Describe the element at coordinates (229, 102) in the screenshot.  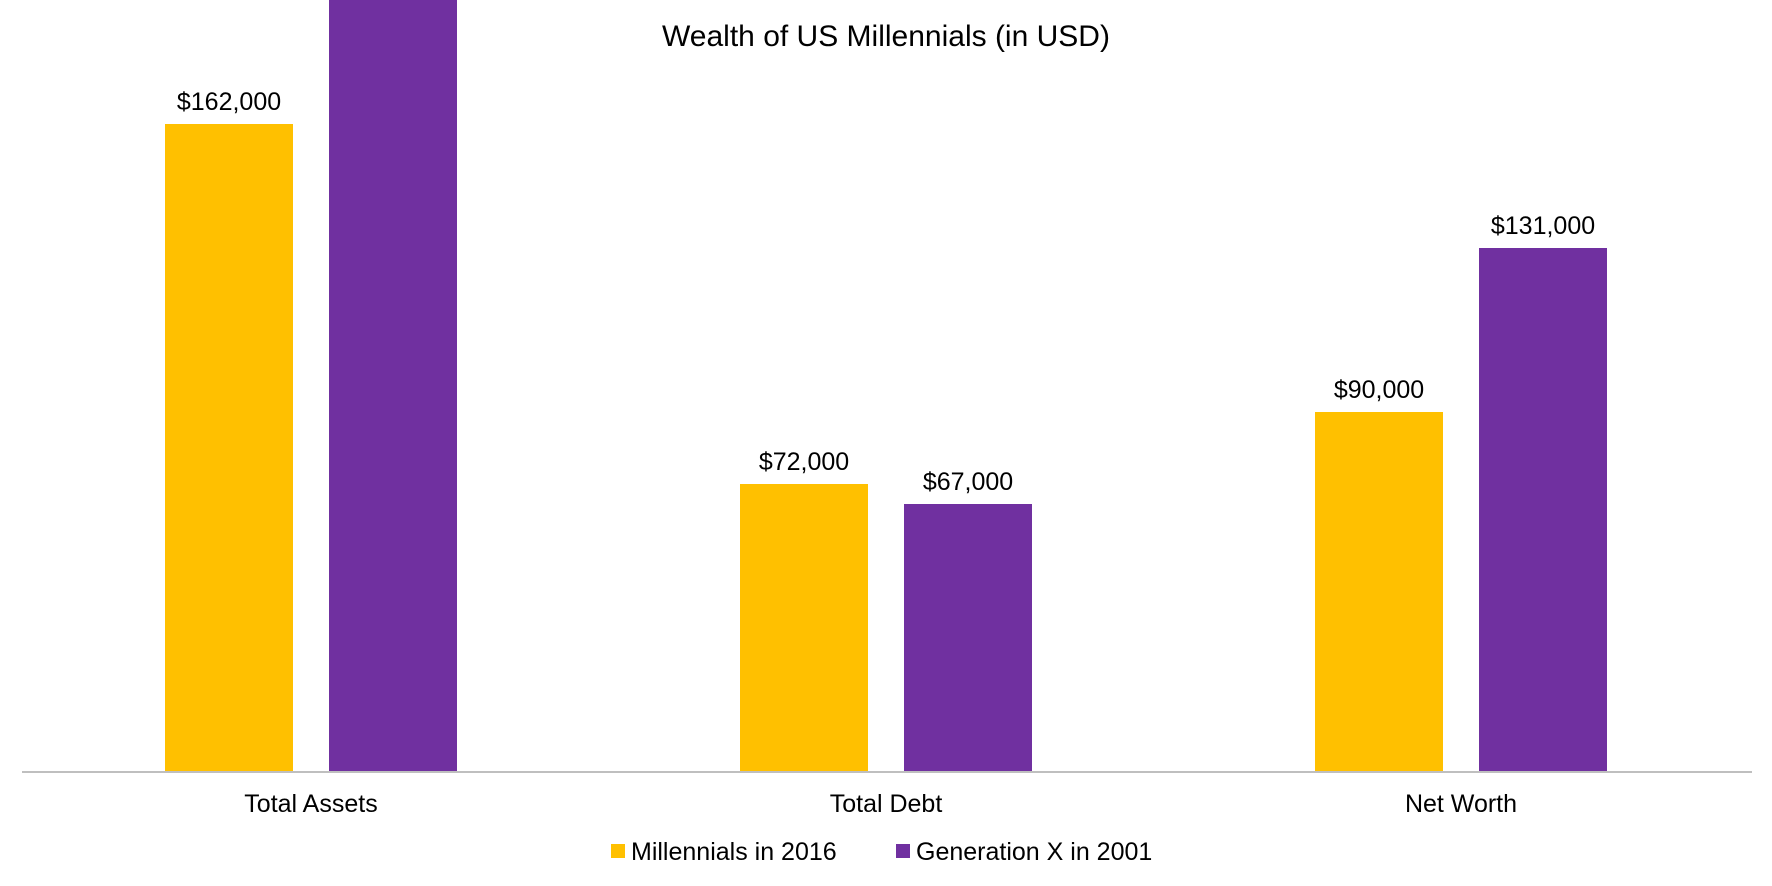
I see `data-label-total-assets-millennials-in-2016: $162,000` at that location.